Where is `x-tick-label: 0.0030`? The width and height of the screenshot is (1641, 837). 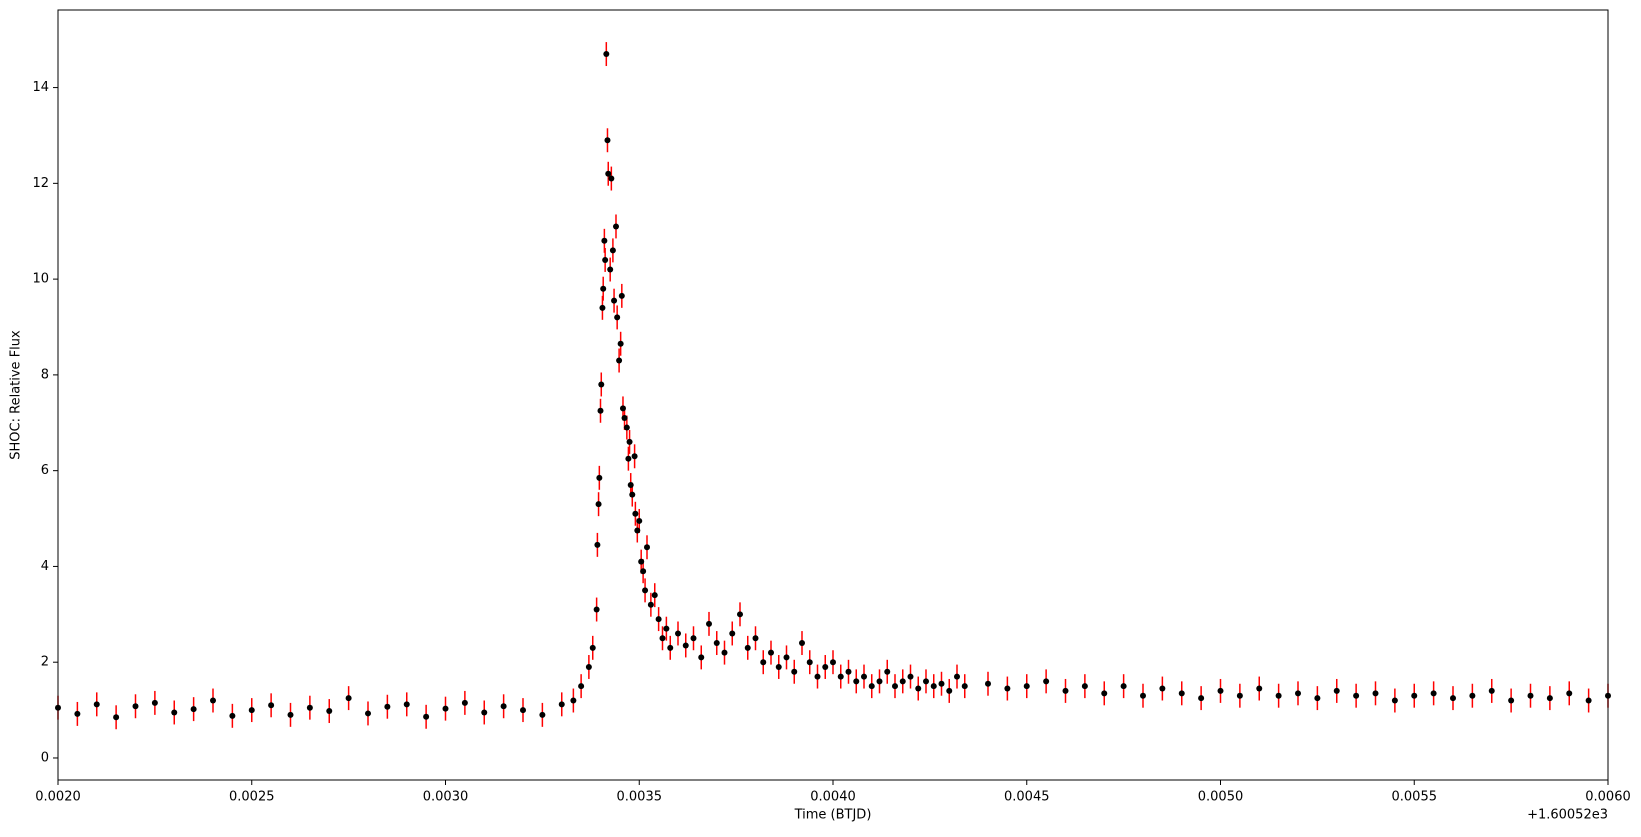
x-tick-label: 0.0030 is located at coordinates (446, 797).